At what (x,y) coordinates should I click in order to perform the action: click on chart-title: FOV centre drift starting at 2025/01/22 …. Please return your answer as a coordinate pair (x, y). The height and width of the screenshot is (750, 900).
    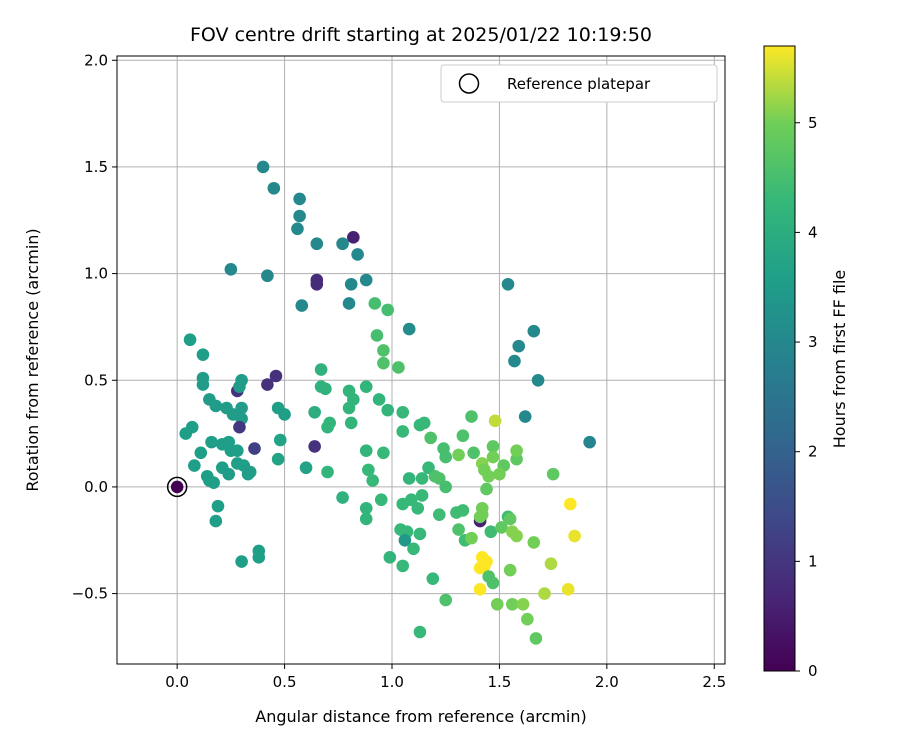
    Looking at the image, I should click on (421, 35).